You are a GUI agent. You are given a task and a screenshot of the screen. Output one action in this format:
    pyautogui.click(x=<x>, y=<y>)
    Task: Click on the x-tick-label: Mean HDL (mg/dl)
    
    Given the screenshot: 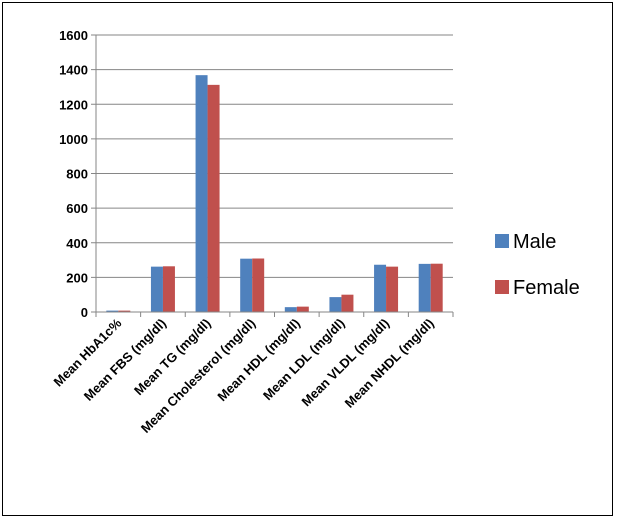 What is the action you would take?
    pyautogui.click(x=258, y=360)
    